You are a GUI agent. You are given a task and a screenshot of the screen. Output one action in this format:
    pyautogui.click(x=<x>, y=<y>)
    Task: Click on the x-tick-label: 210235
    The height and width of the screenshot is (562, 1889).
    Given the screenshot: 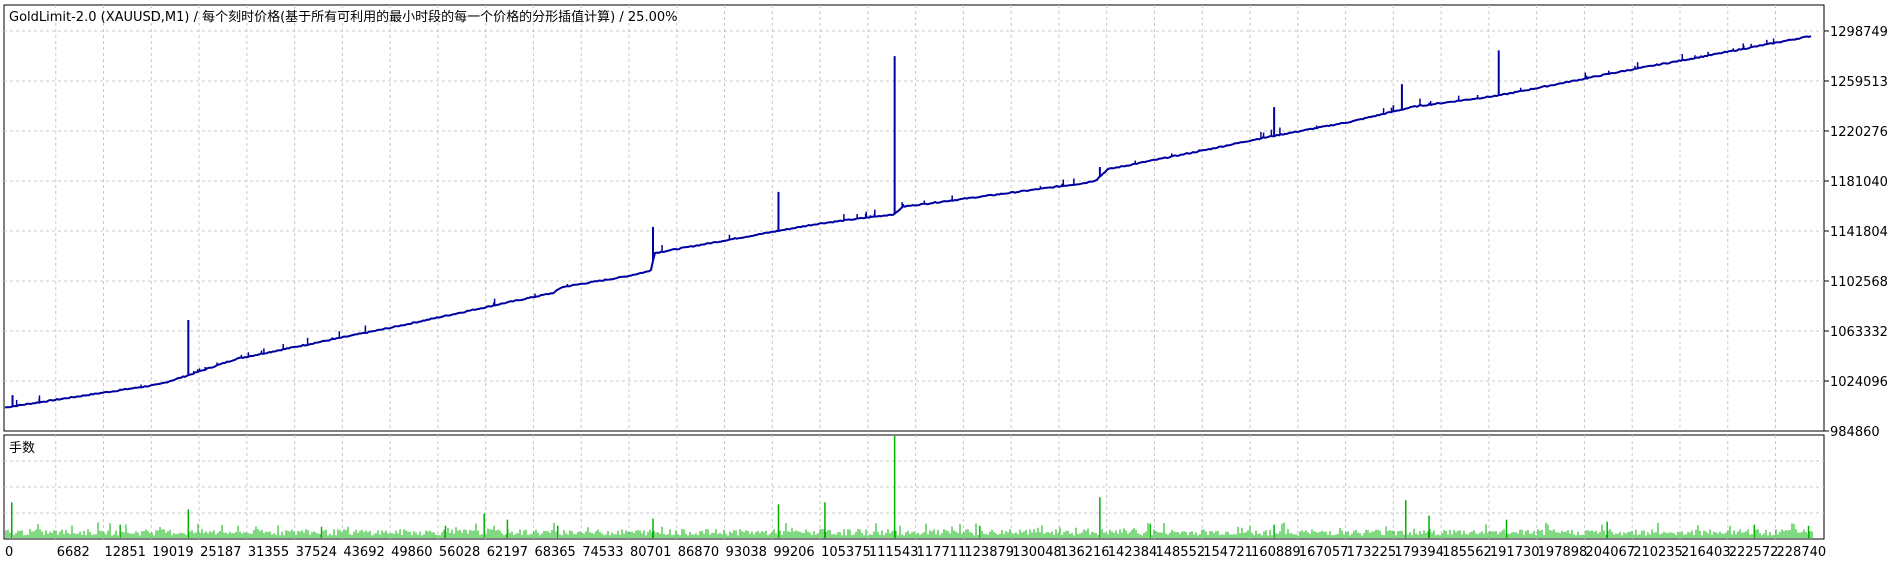 What is the action you would take?
    pyautogui.click(x=1658, y=552)
    